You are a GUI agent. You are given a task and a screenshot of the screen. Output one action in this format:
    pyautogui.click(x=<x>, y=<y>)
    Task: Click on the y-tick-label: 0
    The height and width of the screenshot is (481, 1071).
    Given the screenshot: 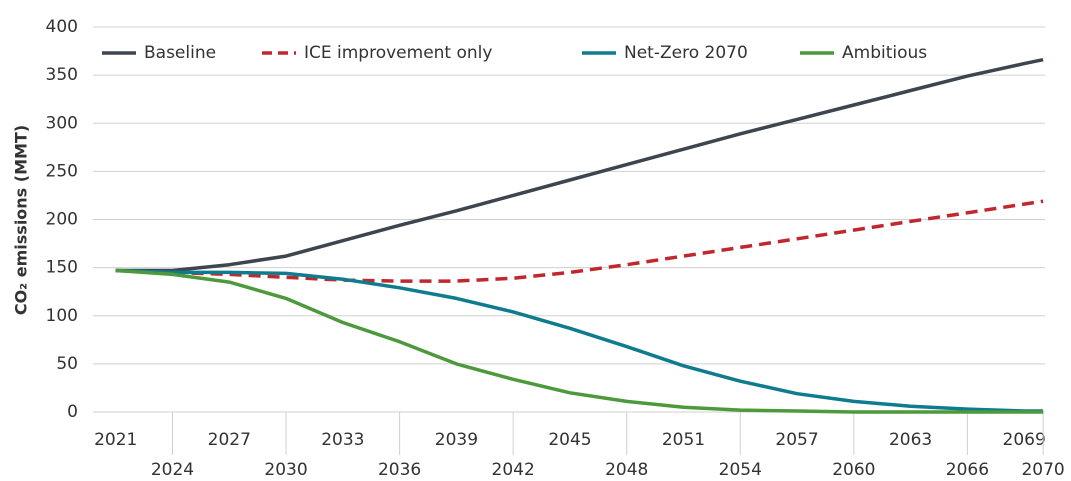 What is the action you would take?
    pyautogui.click(x=72, y=412)
    